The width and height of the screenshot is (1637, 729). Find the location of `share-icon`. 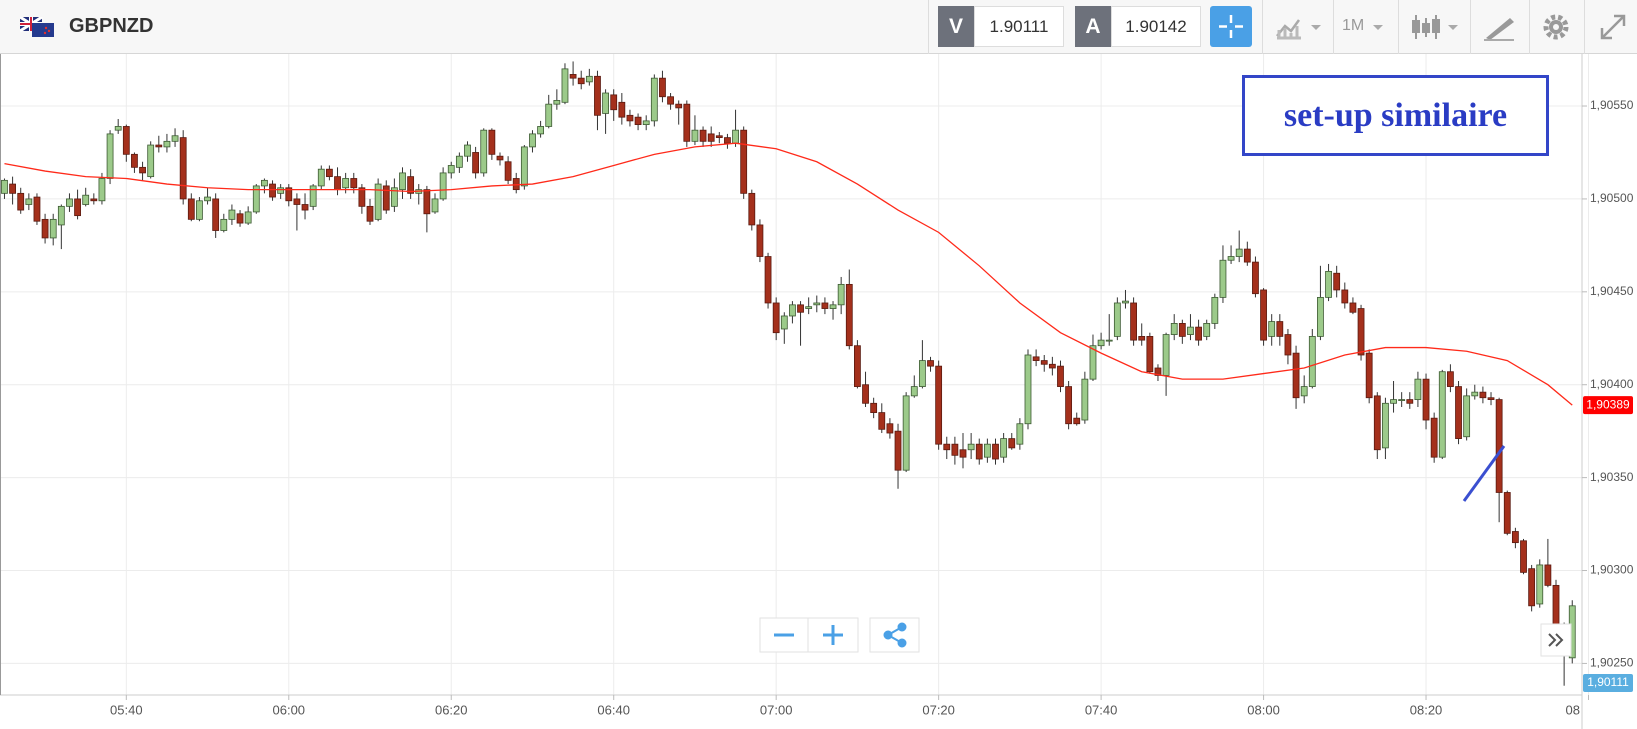

share-icon is located at coordinates (895, 635).